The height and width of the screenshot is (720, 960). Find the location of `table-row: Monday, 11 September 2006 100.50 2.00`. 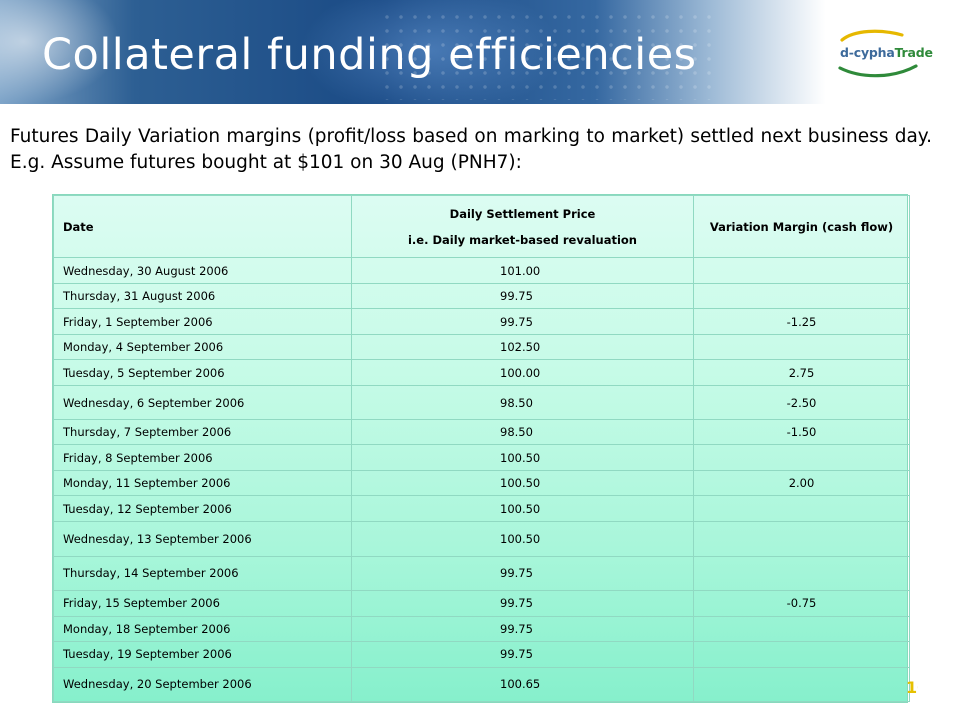

table-row: Monday, 11 September 2006 100.50 2.00 is located at coordinates (481, 483).